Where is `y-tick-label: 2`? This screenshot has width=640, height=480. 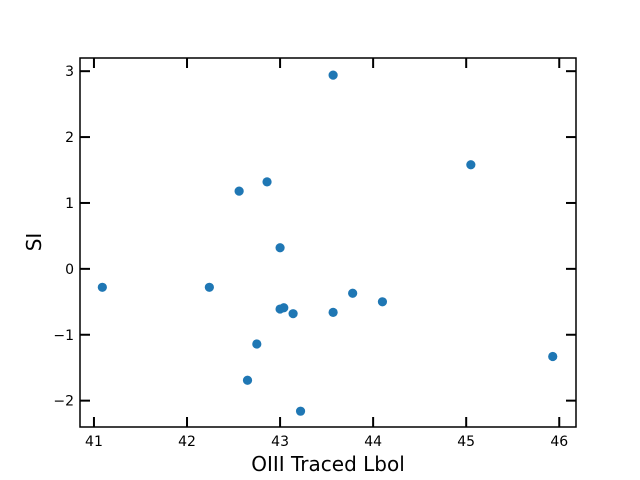 y-tick-label: 2 is located at coordinates (69, 138).